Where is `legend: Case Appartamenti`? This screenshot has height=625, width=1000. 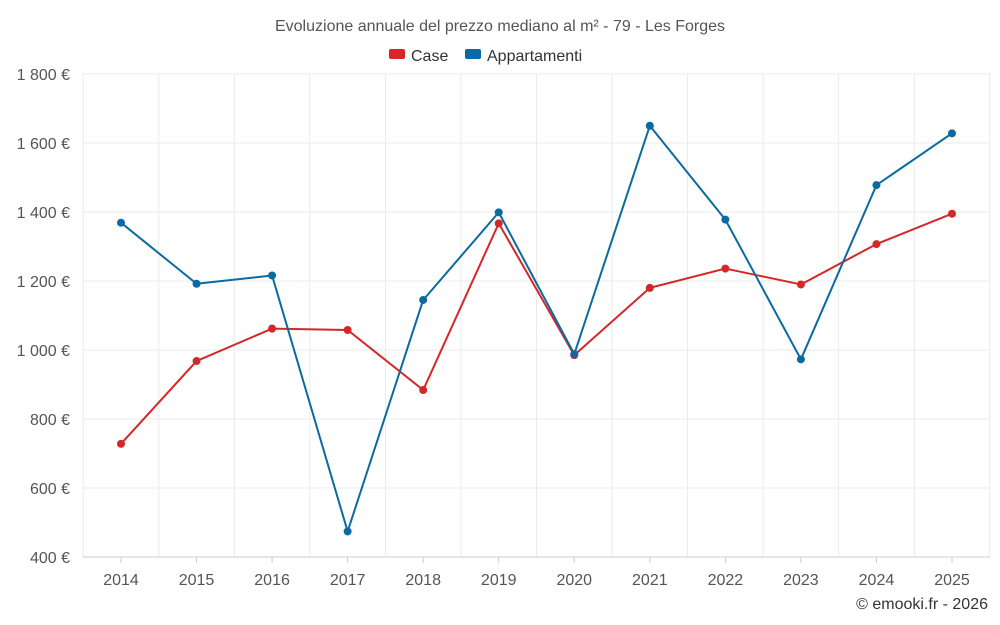
legend: Case Appartamenti is located at coordinates (485, 56).